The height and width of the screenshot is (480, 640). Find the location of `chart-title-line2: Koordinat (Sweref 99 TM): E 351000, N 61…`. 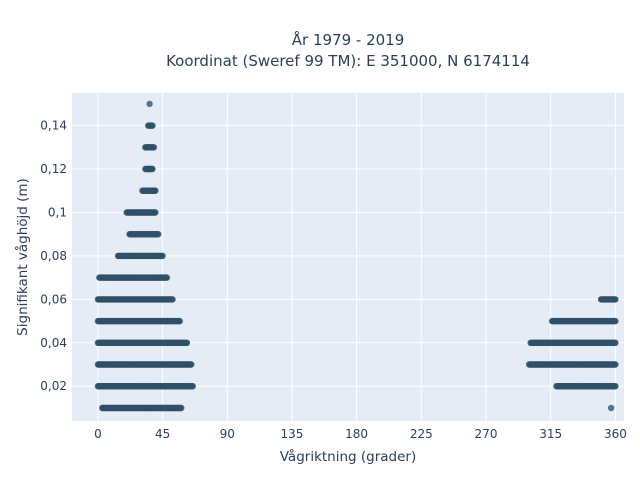

chart-title-line2: Koordinat (Sweref 99 TM): E 351000, N 61… is located at coordinates (348, 61).